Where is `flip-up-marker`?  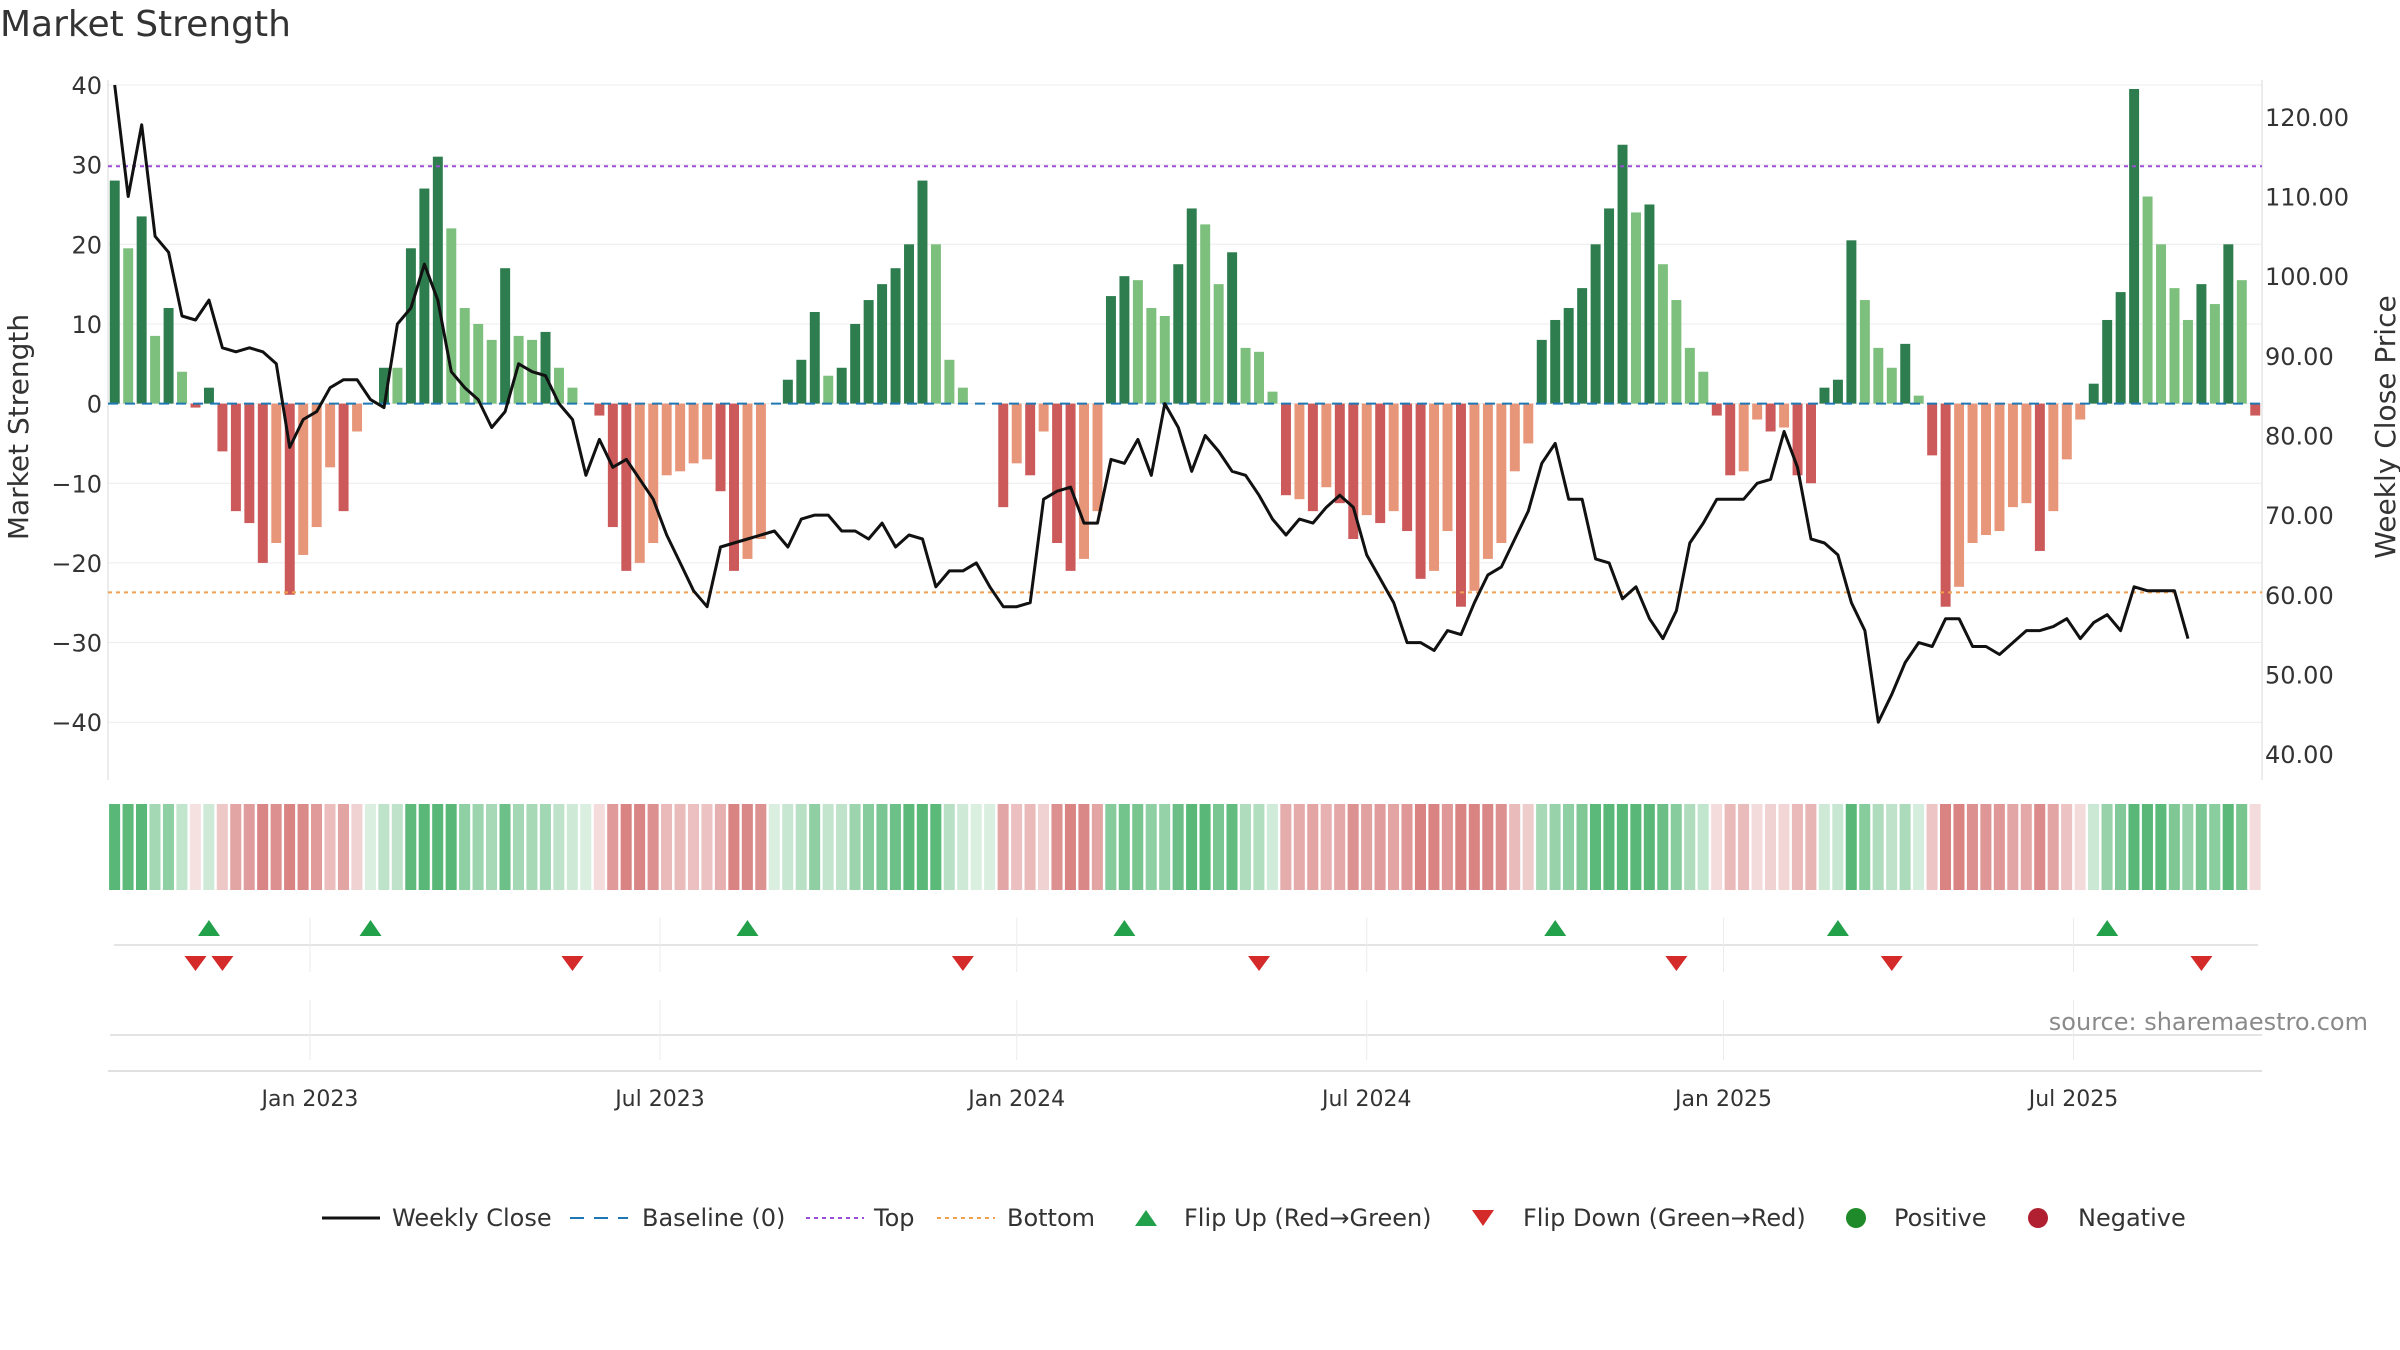
flip-up-marker is located at coordinates (747, 928).